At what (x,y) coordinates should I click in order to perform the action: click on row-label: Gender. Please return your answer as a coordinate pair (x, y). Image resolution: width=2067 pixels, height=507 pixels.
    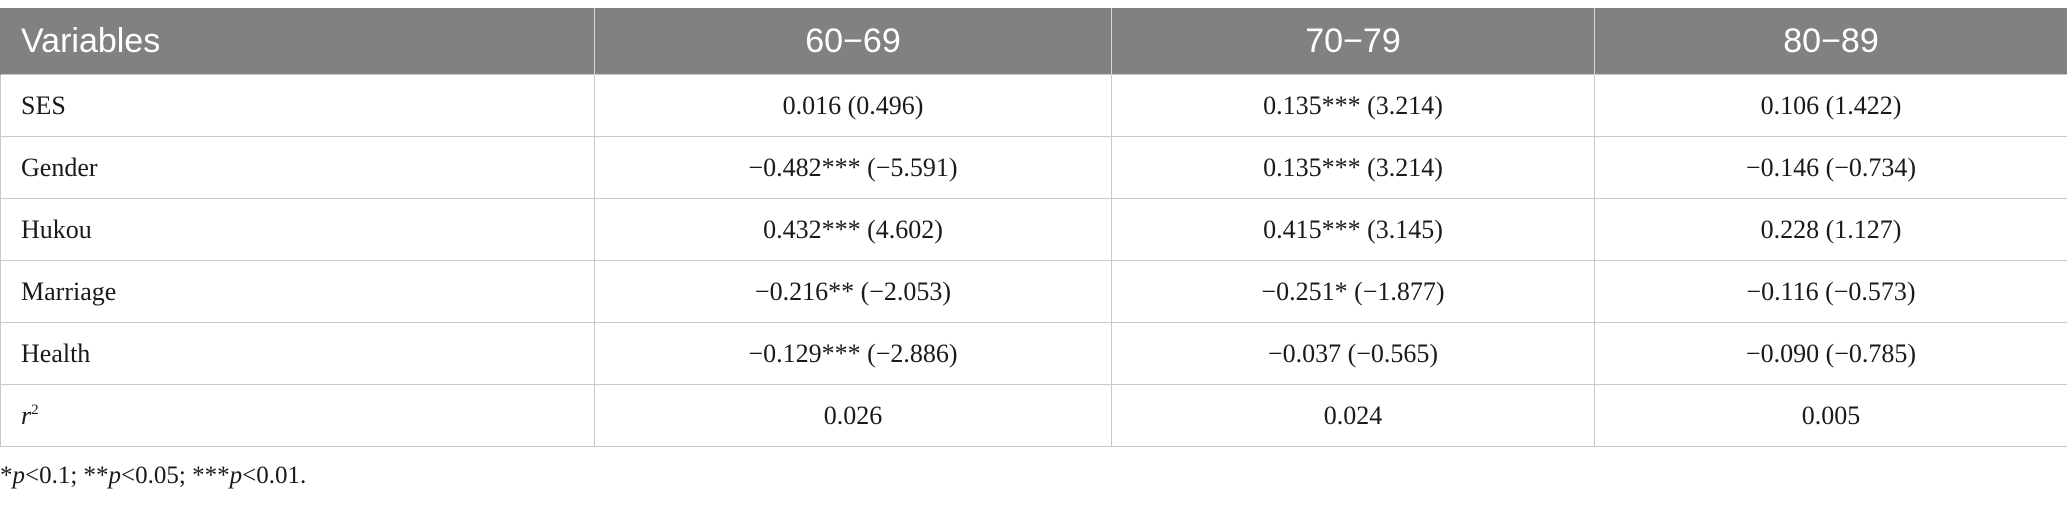
    Looking at the image, I should click on (297, 167).